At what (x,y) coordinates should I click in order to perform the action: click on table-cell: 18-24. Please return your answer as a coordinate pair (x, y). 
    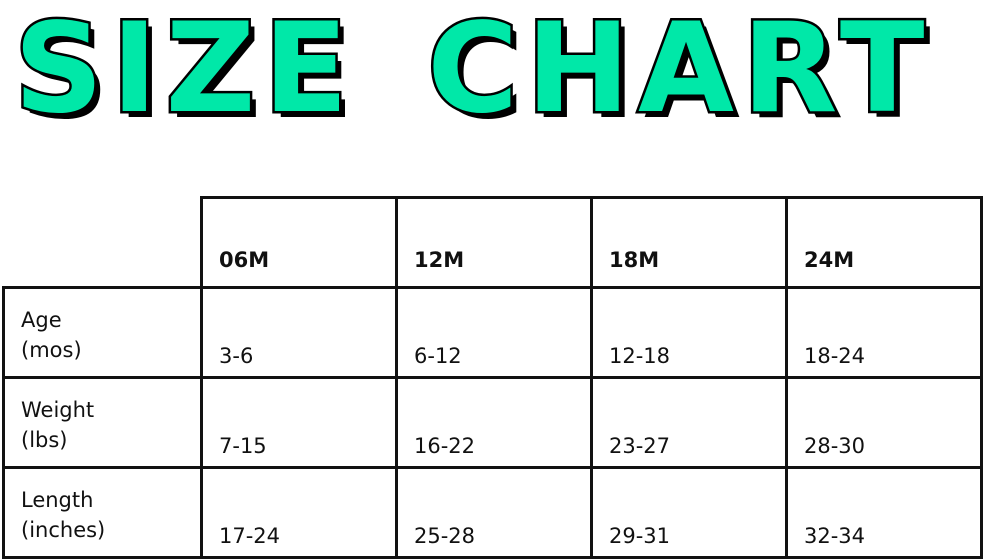
    Looking at the image, I should click on (884, 332).